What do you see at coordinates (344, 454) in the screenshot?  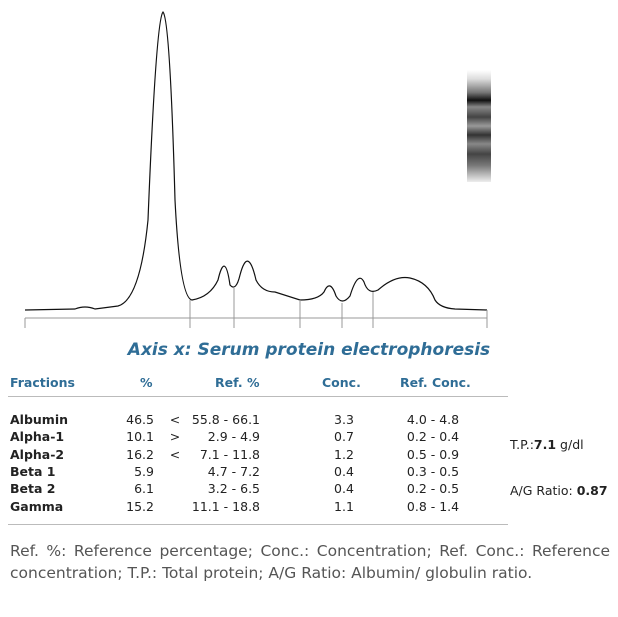 I see `cell-conc: 1.2` at bounding box center [344, 454].